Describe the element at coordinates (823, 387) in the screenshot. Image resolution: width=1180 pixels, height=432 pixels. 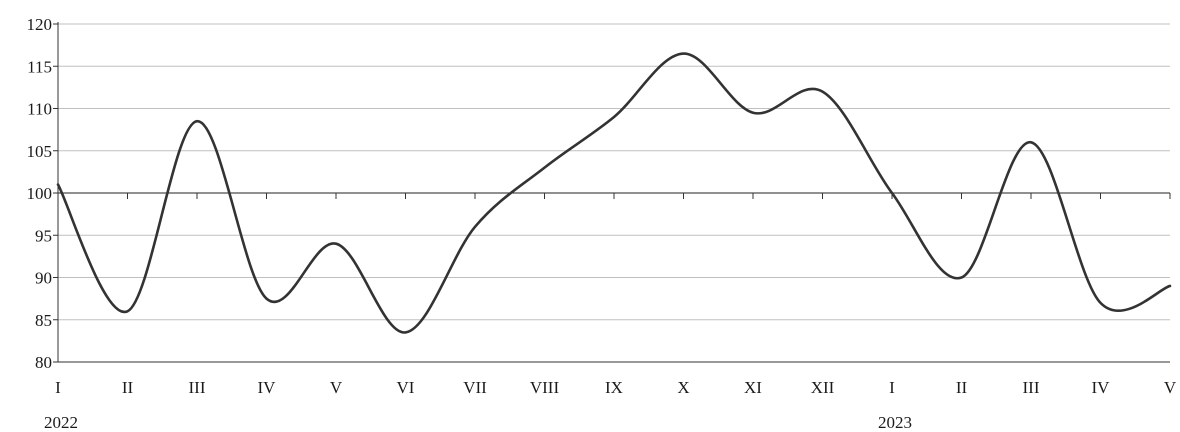
I see `x-tick-label: XII` at that location.